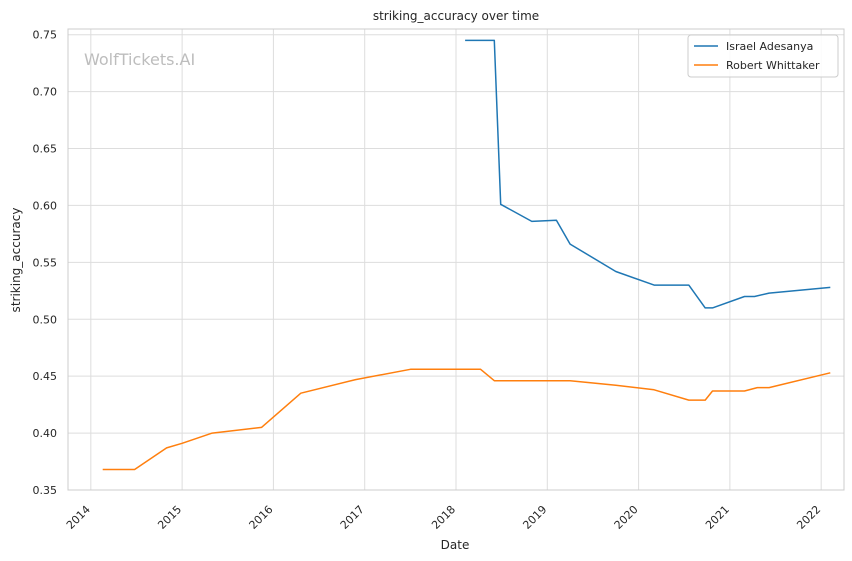 The image size is (852, 561). I want to click on y-tick-label: 0.35, so click(45, 490).